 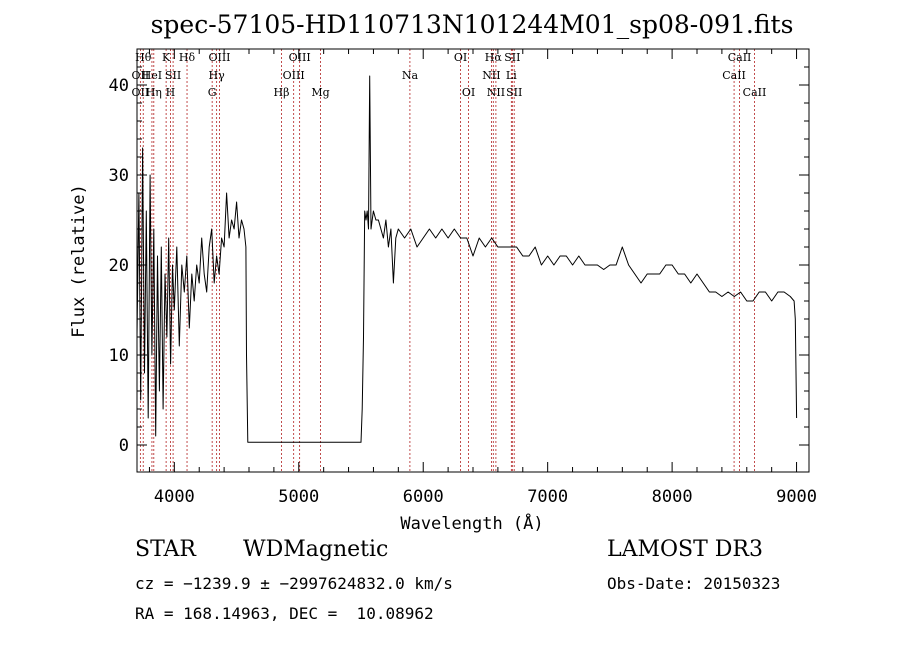 I want to click on marker-label-1: OII, so click(x=141, y=75).